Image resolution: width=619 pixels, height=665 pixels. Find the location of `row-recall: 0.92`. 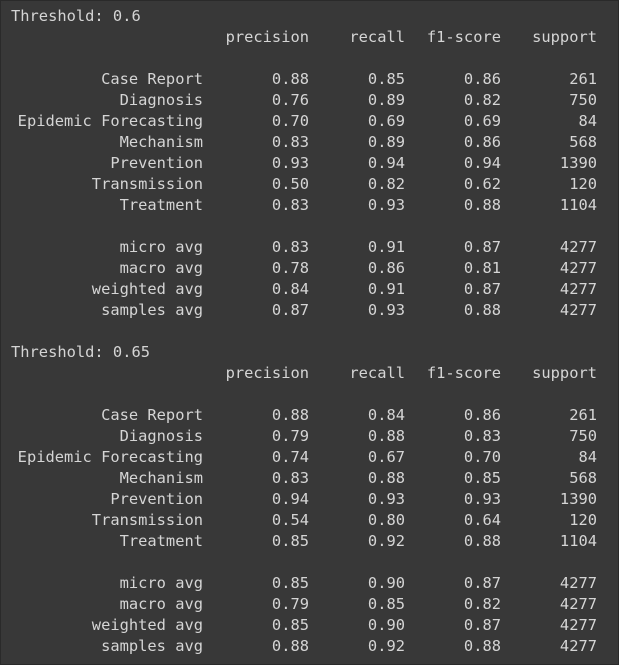

row-recall: 0.92 is located at coordinates (386, 541).